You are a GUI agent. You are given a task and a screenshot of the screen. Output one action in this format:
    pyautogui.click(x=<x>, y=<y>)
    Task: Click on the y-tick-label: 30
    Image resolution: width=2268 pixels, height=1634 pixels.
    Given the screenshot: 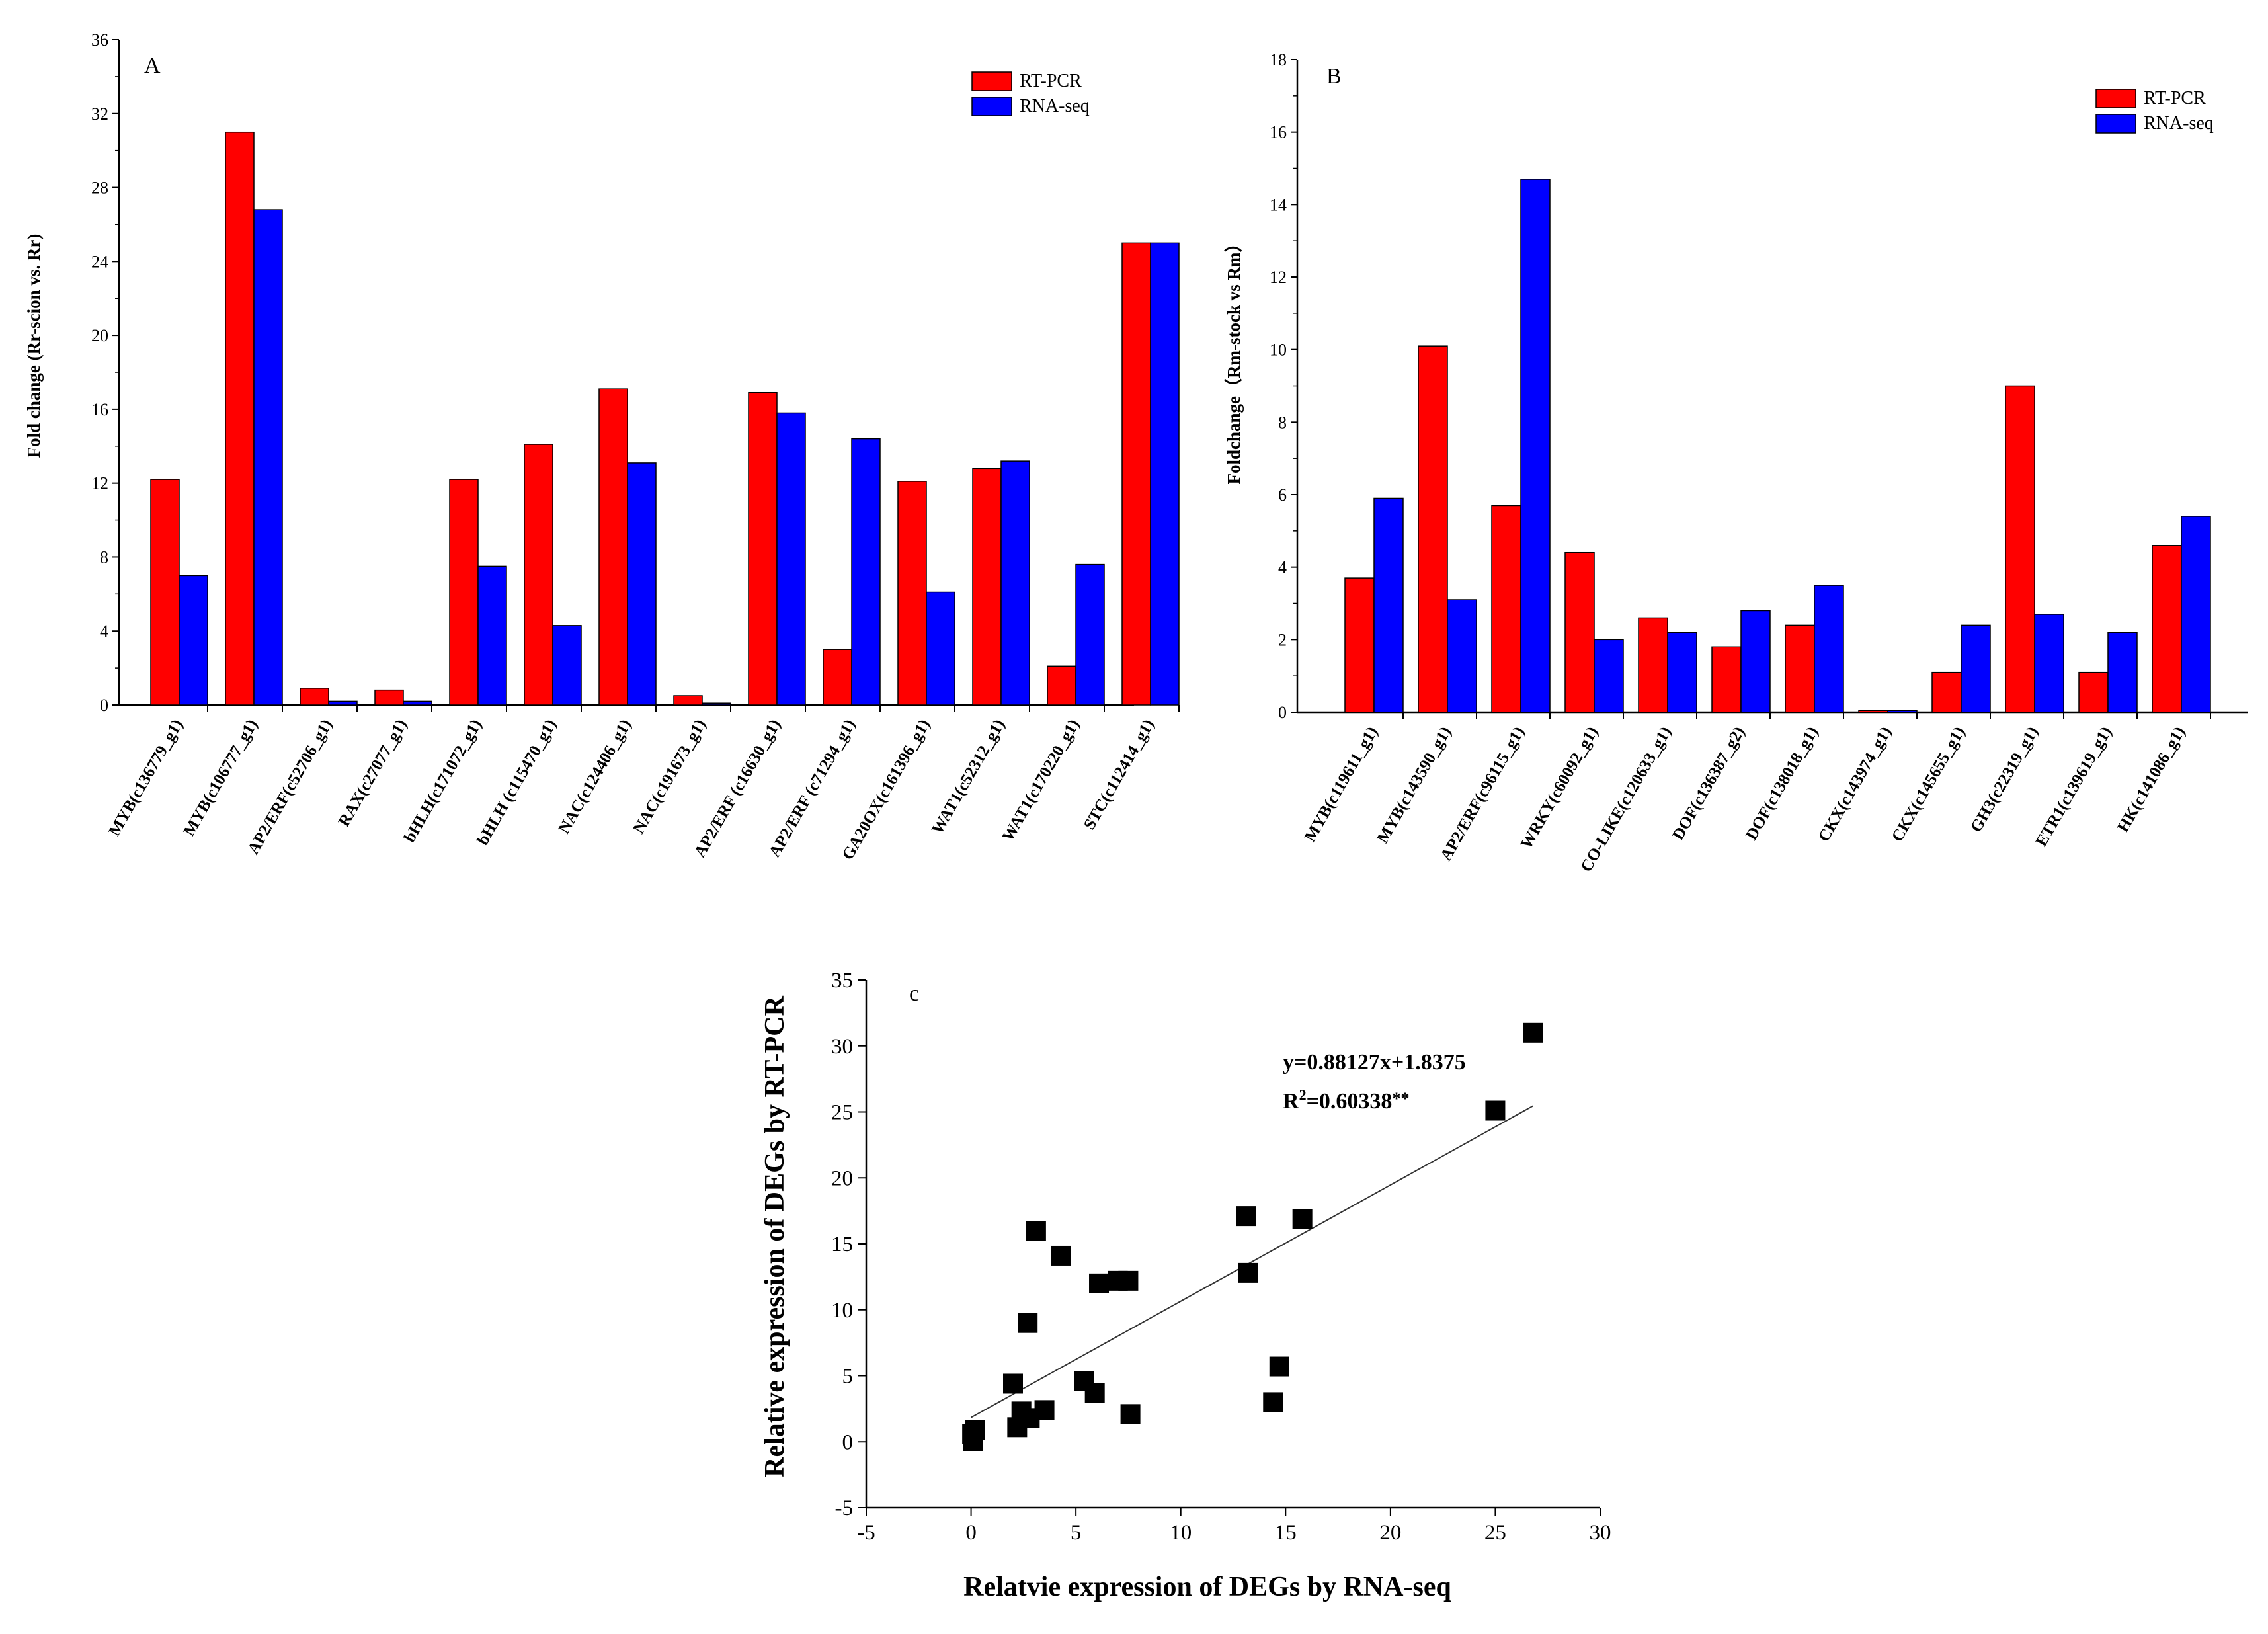 What is the action you would take?
    pyautogui.click(x=842, y=1047)
    